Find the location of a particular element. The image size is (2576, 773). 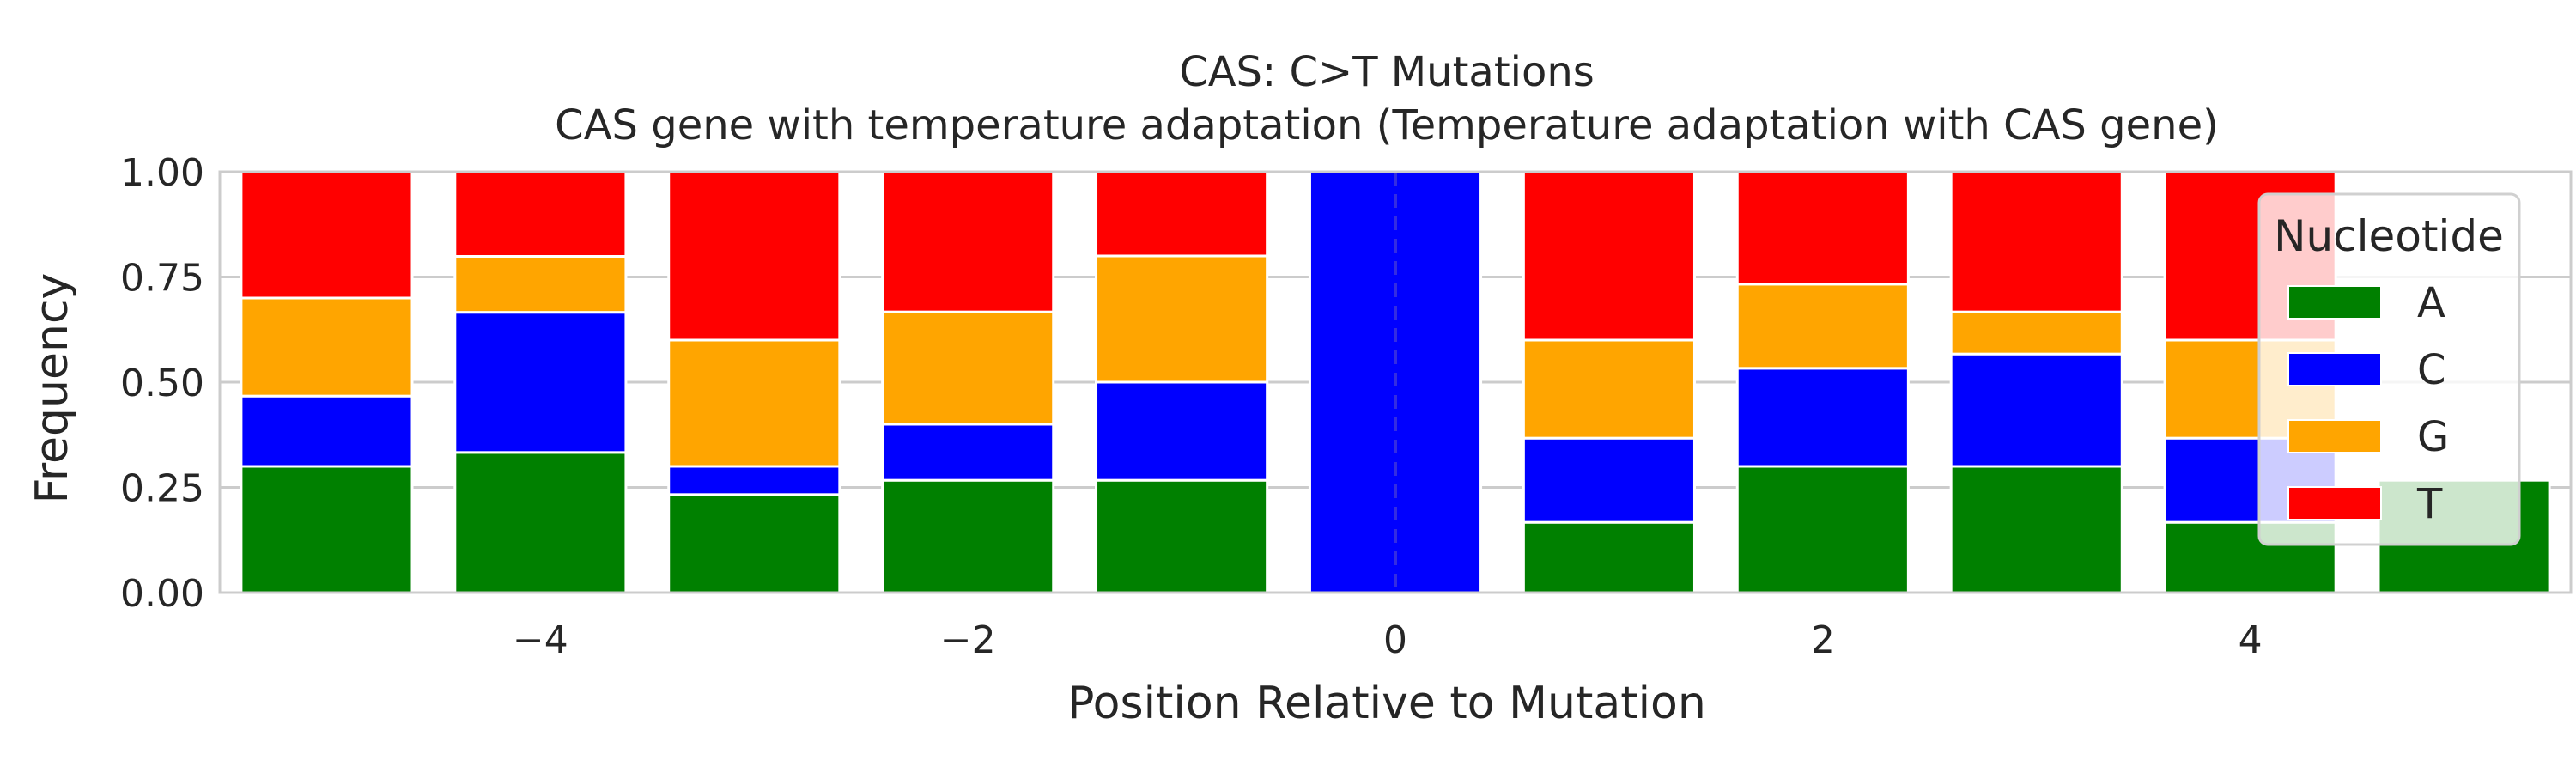

legend-swatch-c is located at coordinates (2334, 369).